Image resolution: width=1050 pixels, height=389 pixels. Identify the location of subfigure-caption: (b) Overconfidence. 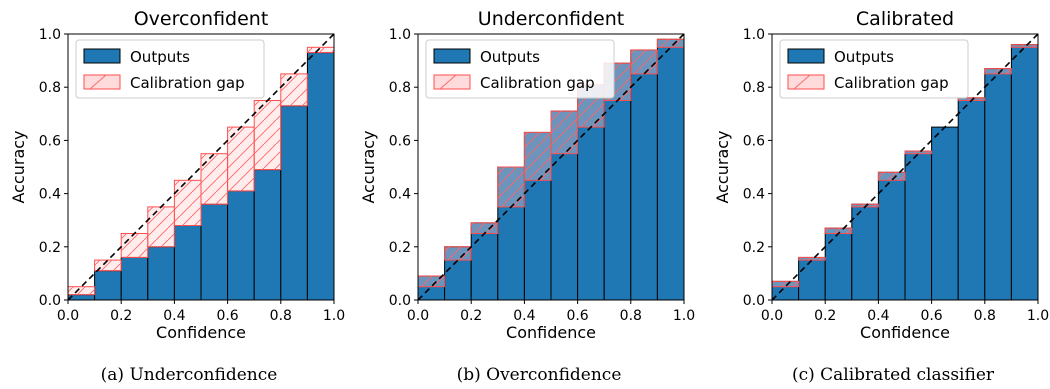
(539, 375).